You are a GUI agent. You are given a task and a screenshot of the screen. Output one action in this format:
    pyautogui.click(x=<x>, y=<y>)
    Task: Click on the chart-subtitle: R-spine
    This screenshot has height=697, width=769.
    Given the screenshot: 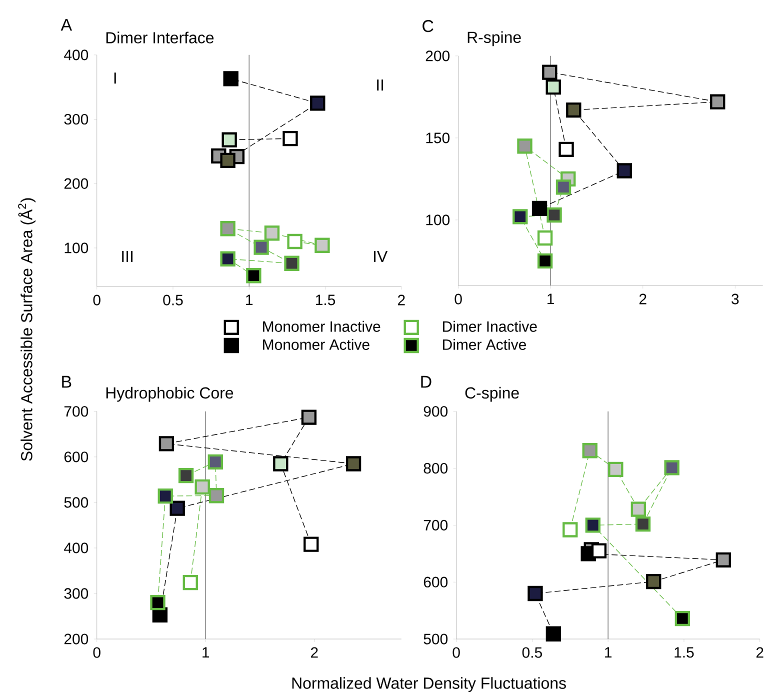 What is the action you would take?
    pyautogui.click(x=494, y=38)
    